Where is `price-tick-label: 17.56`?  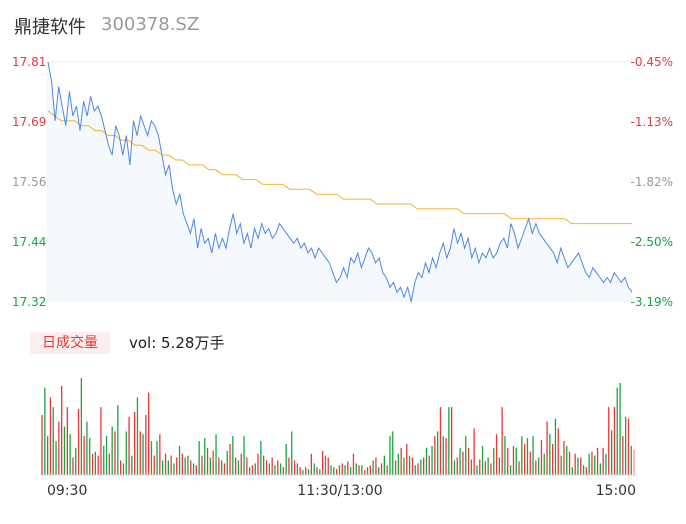
price-tick-label: 17.56 is located at coordinates (29, 182).